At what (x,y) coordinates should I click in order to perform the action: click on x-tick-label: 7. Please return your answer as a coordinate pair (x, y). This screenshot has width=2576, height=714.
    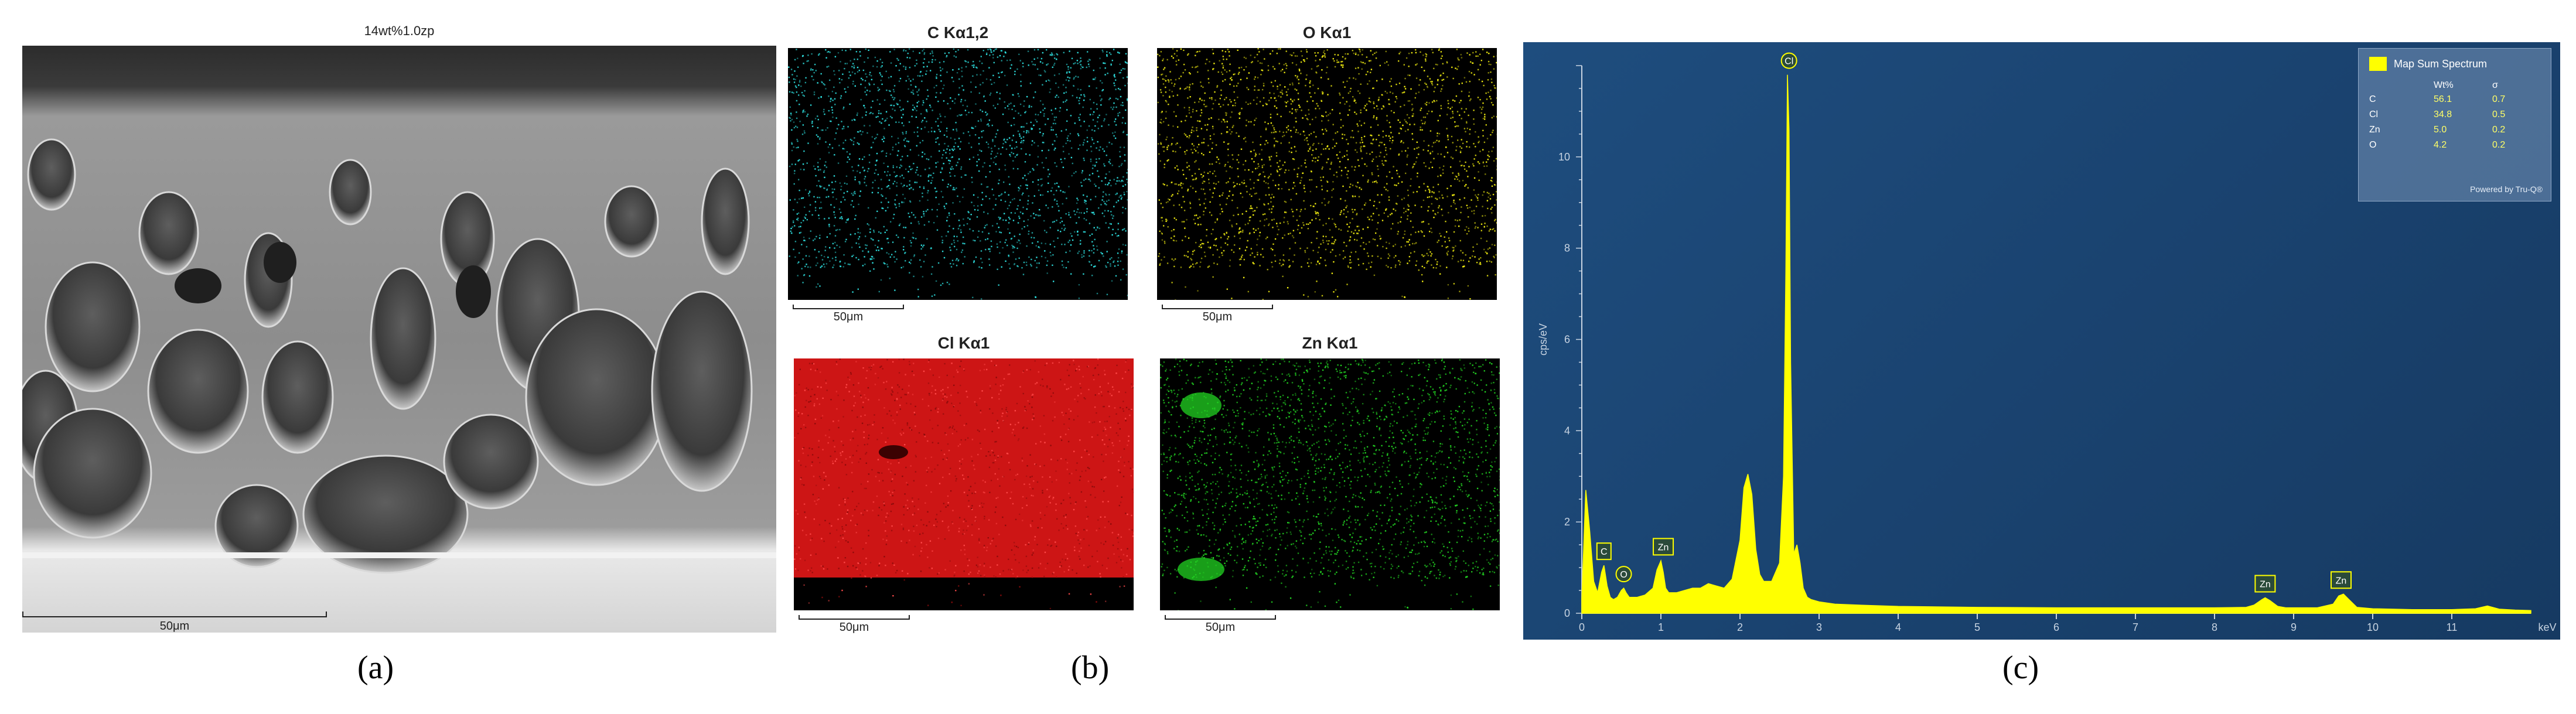
    Looking at the image, I should click on (2135, 627).